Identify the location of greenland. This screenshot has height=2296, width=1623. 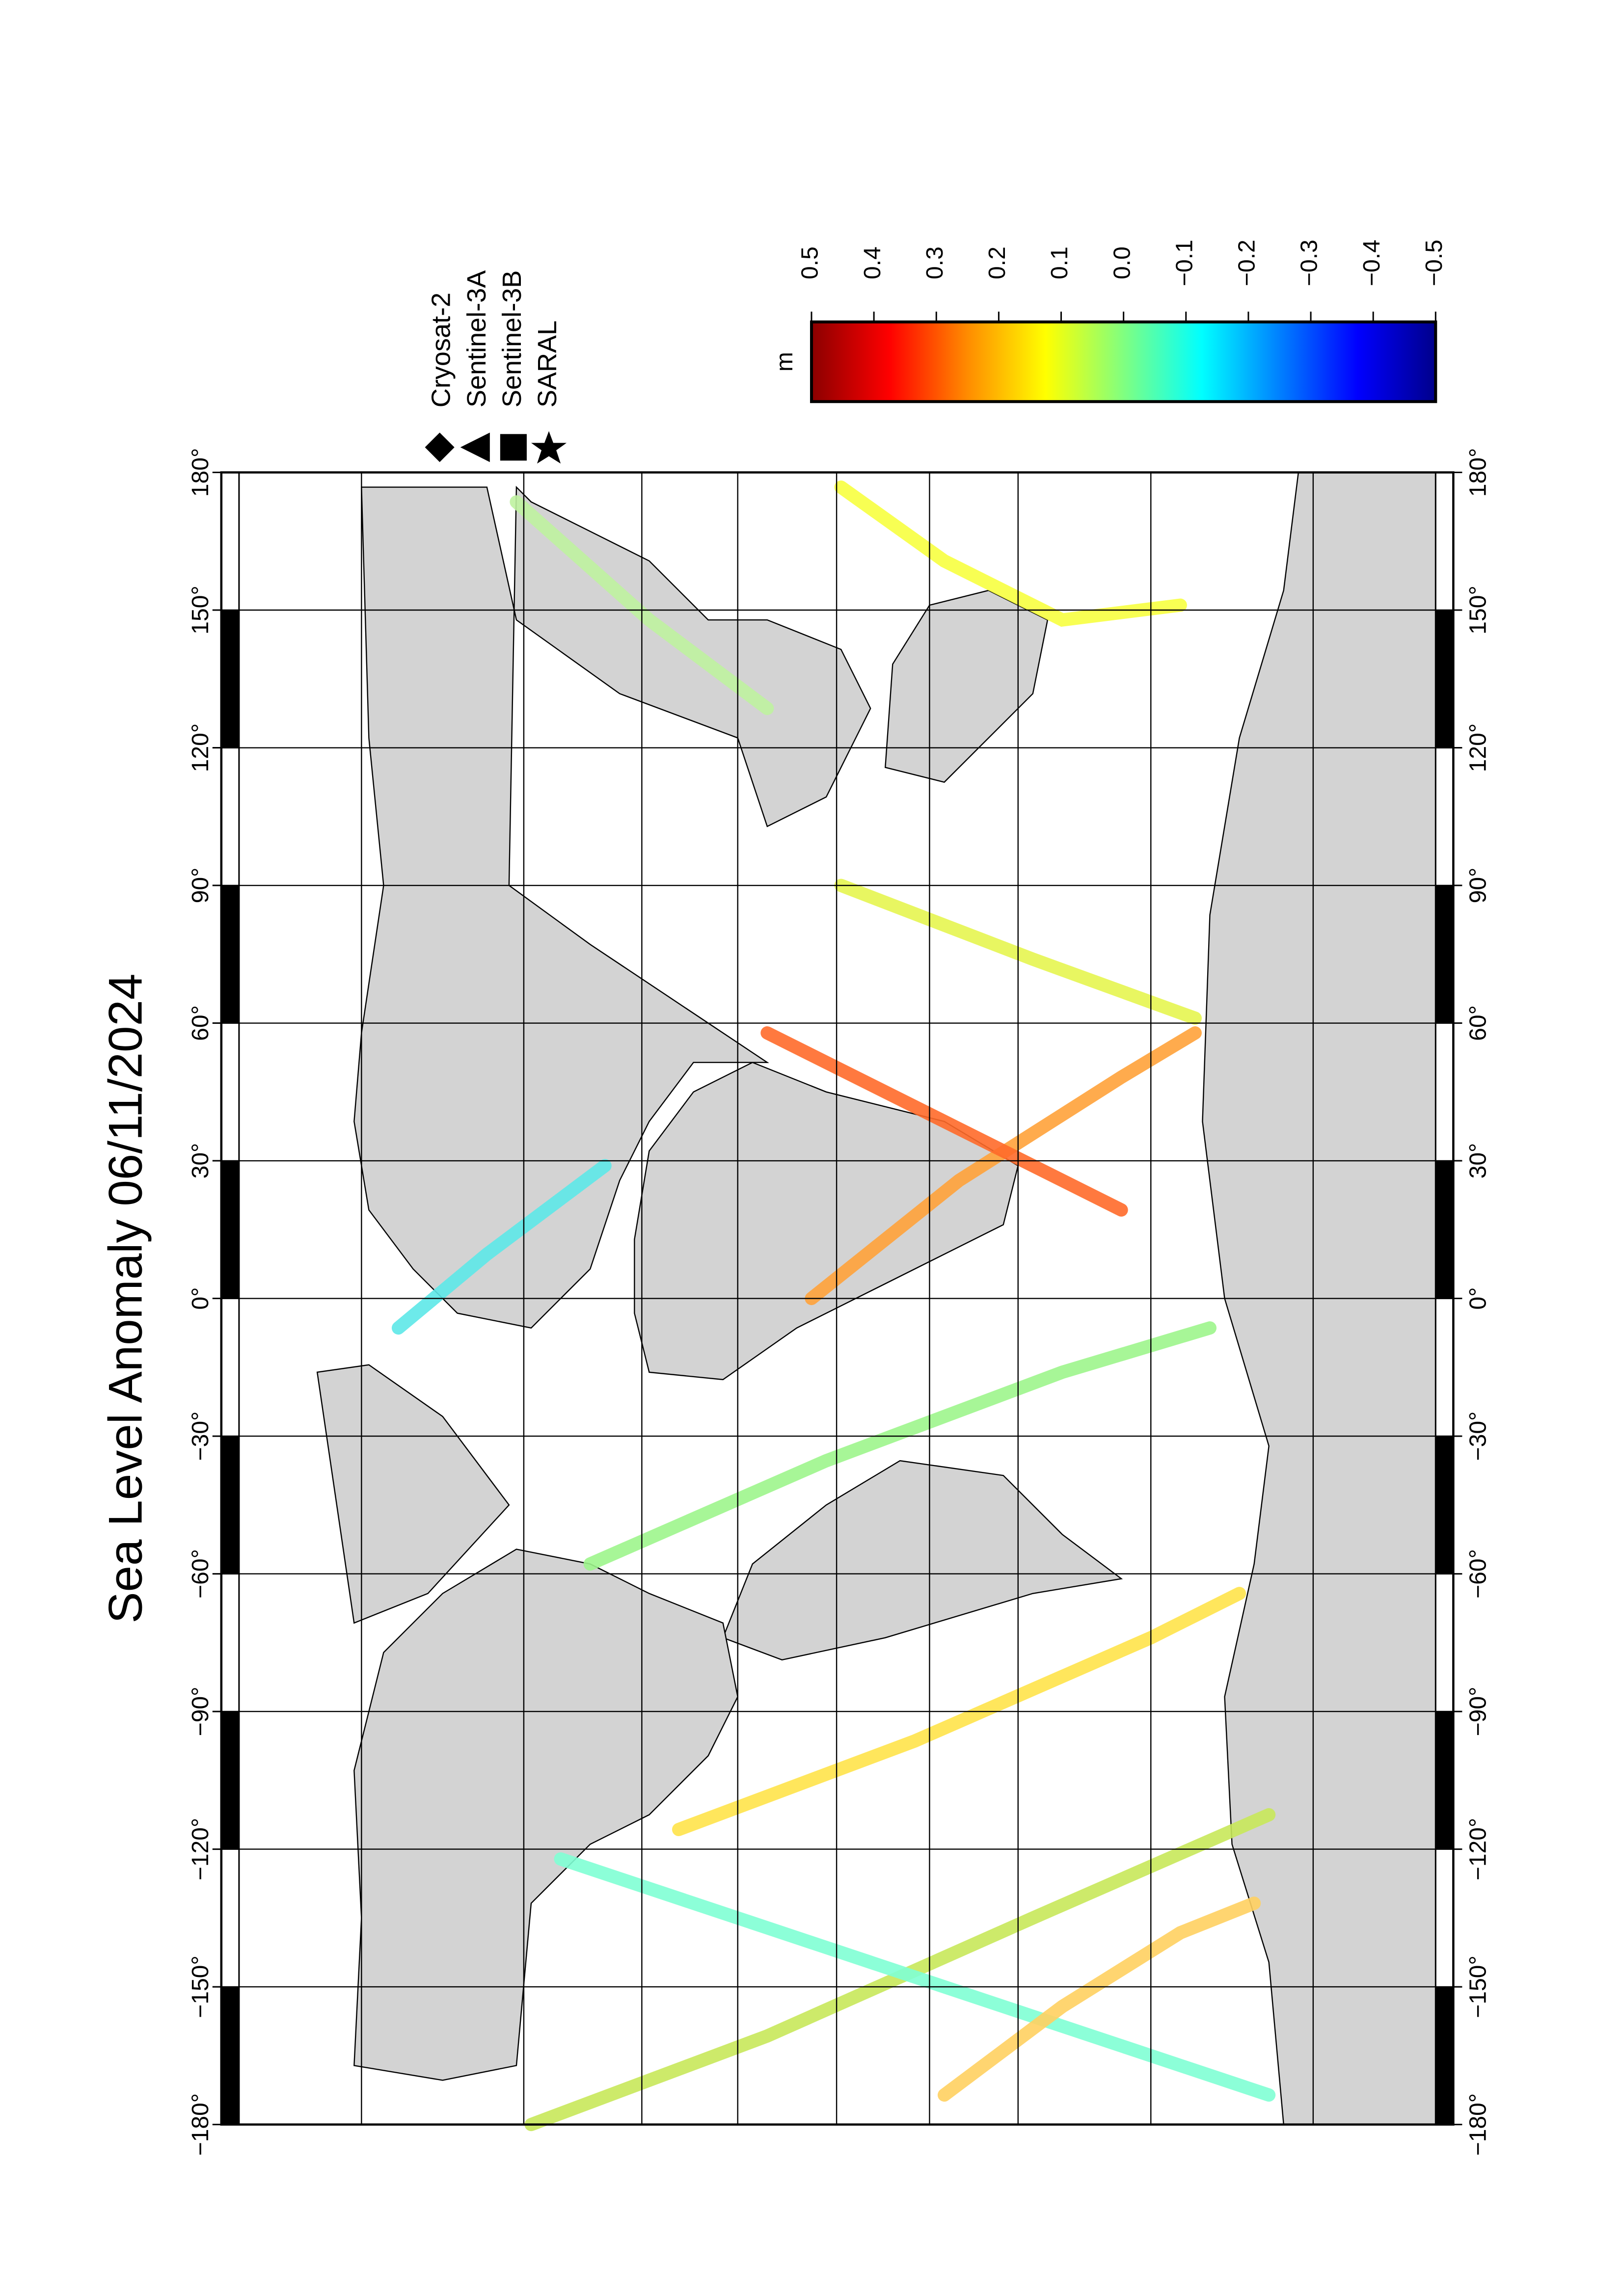
(413, 1494).